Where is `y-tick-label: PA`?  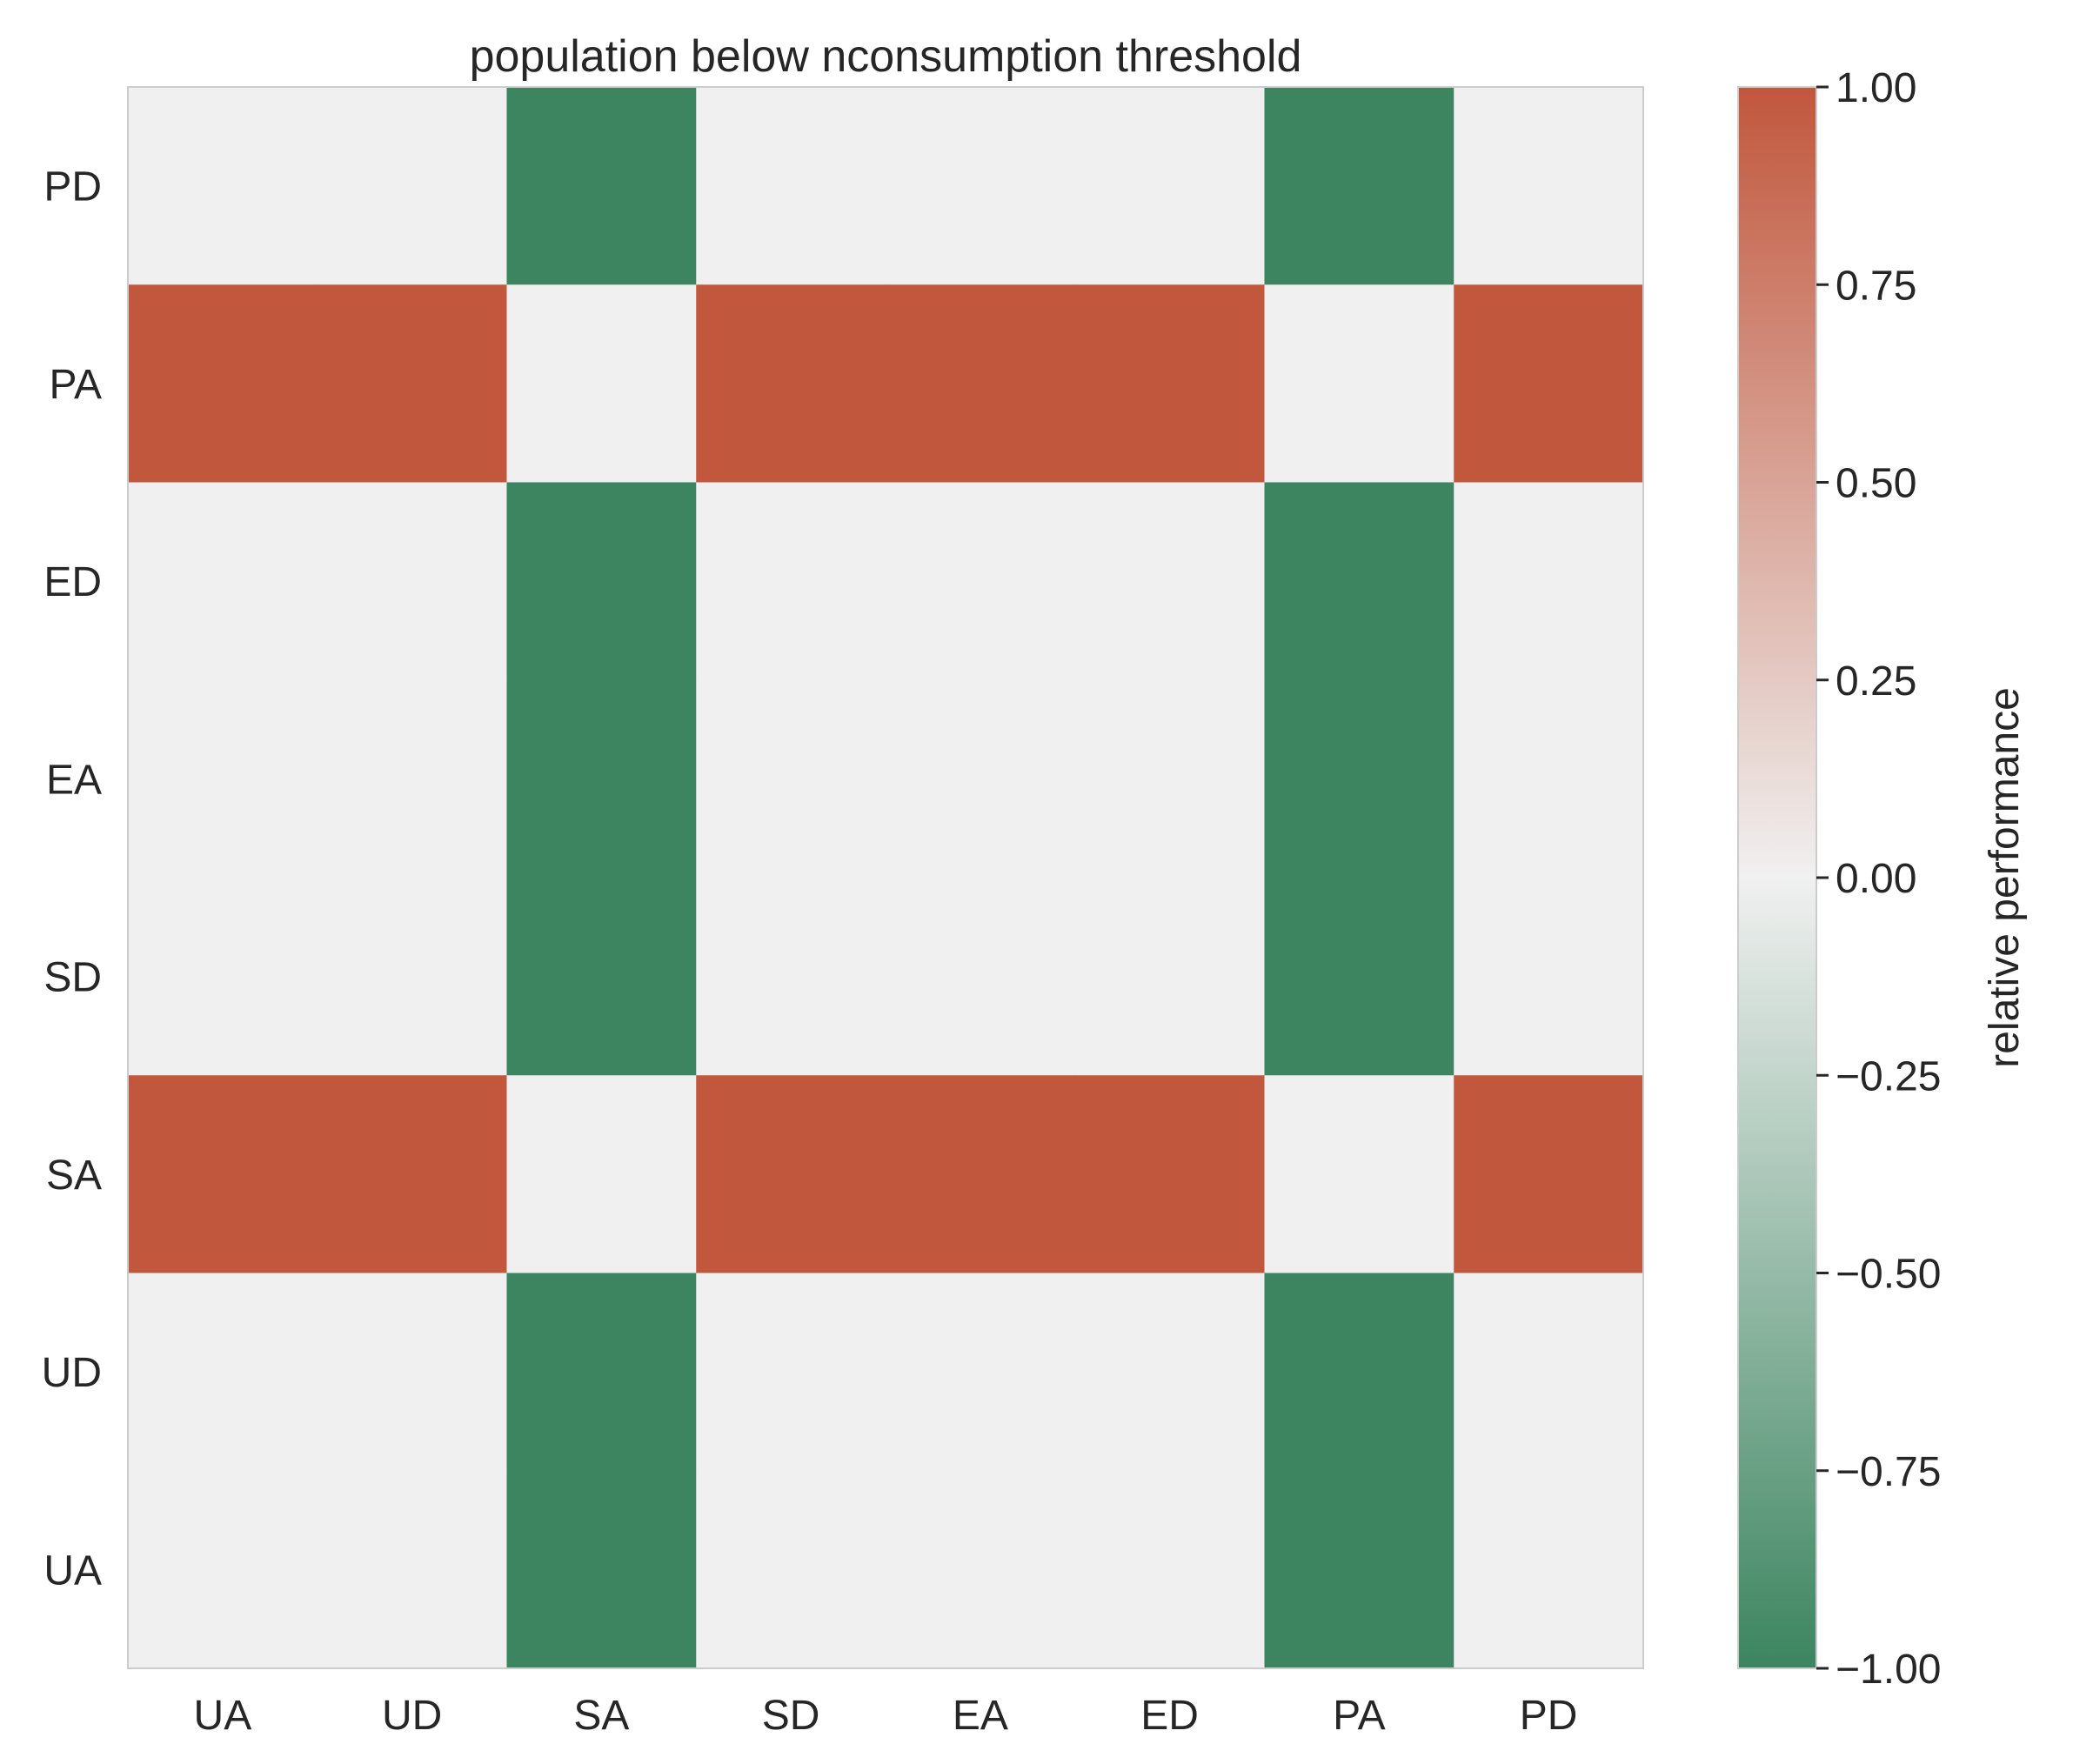
y-tick-label: PA is located at coordinates (76, 385).